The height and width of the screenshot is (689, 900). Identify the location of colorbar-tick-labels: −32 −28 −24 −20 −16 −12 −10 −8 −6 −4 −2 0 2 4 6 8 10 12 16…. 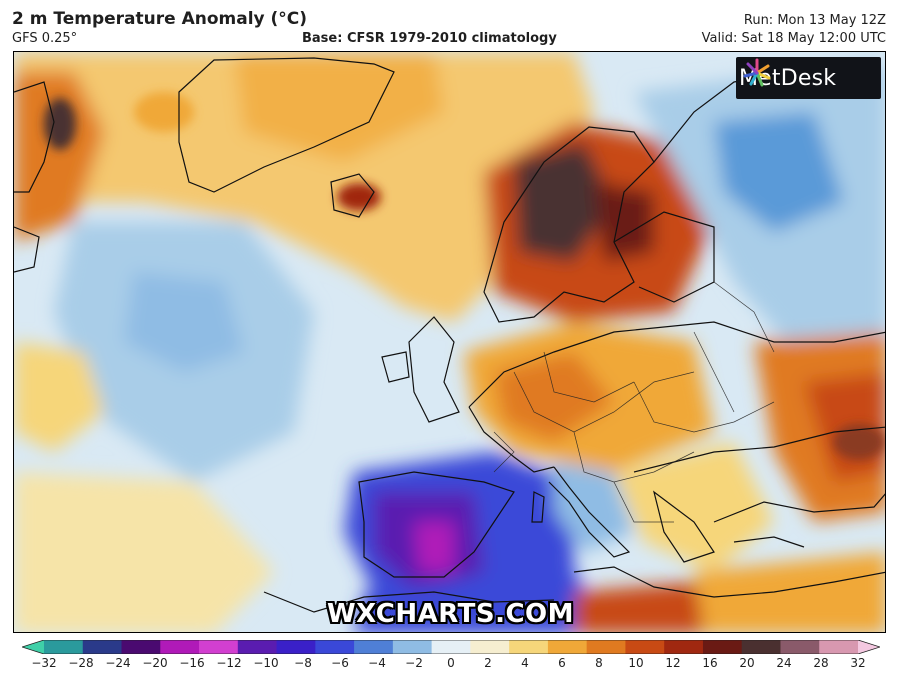
(450, 666).